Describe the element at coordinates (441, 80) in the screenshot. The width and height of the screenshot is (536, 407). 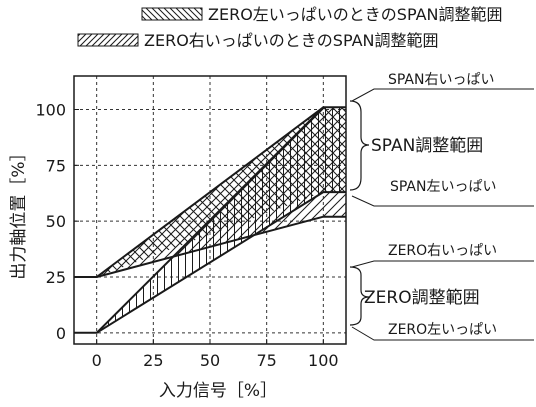
I see `span-right-label: SPAN右いっぱい` at that location.